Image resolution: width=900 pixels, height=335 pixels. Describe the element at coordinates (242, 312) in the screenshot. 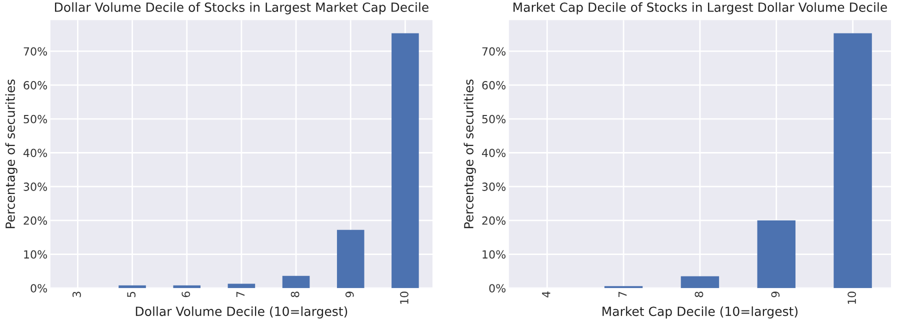

I see `x-axis-title: Dollar Volume Decile (10=largest)` at that location.